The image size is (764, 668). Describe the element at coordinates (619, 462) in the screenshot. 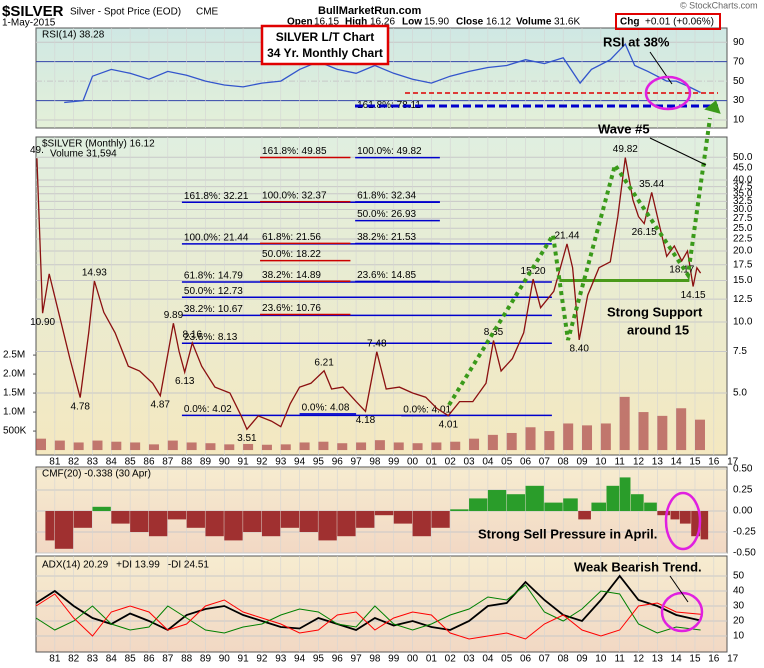

I see `x-tick-label: 11` at that location.